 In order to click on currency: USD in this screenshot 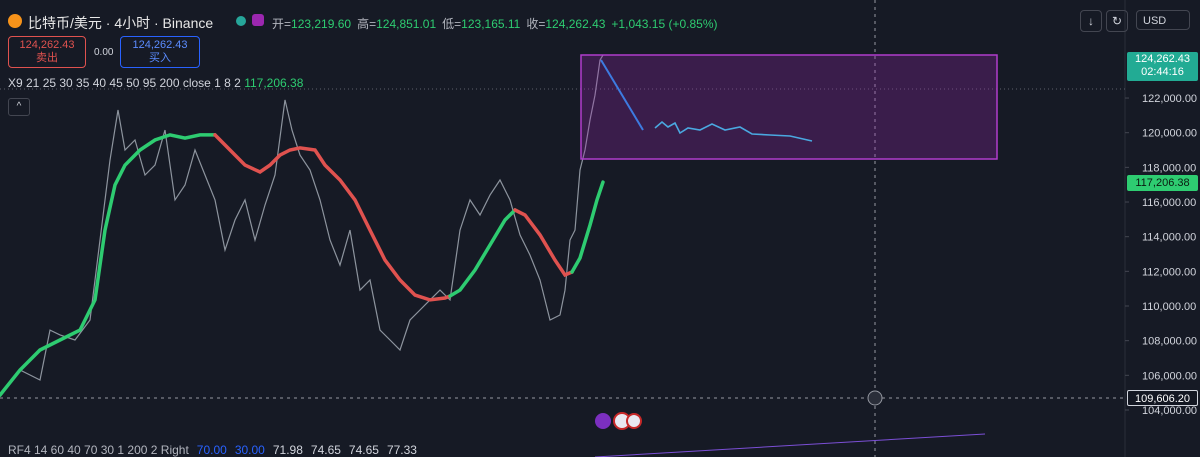, I will do `click(1163, 20)`.